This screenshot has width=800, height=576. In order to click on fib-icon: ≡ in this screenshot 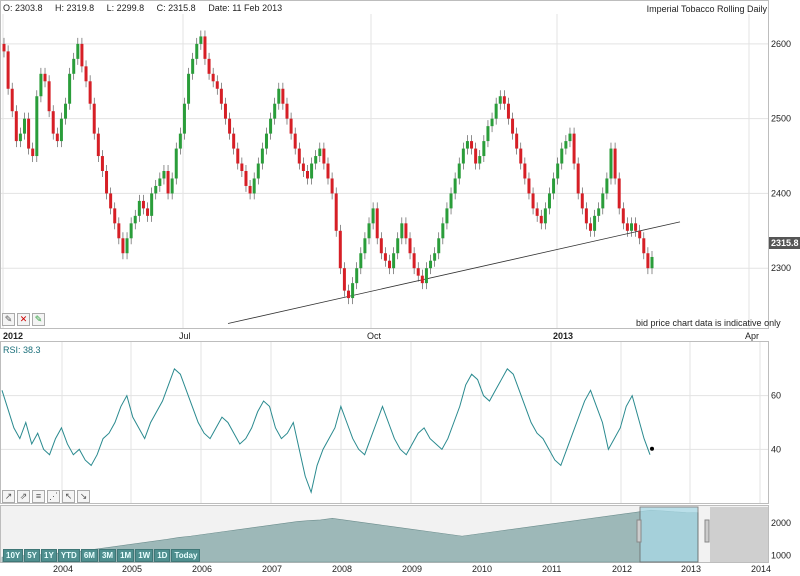, I will do `click(38, 496)`.